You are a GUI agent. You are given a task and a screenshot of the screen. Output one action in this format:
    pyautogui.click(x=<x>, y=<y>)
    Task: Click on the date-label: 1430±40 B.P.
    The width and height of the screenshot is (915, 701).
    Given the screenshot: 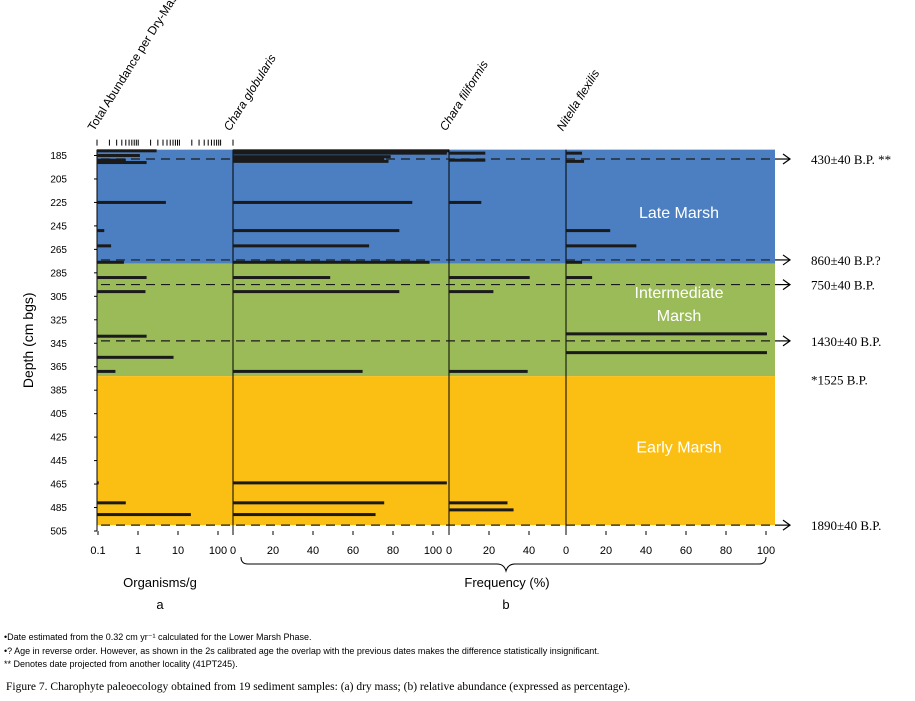 What is the action you would take?
    pyautogui.click(x=846, y=341)
    